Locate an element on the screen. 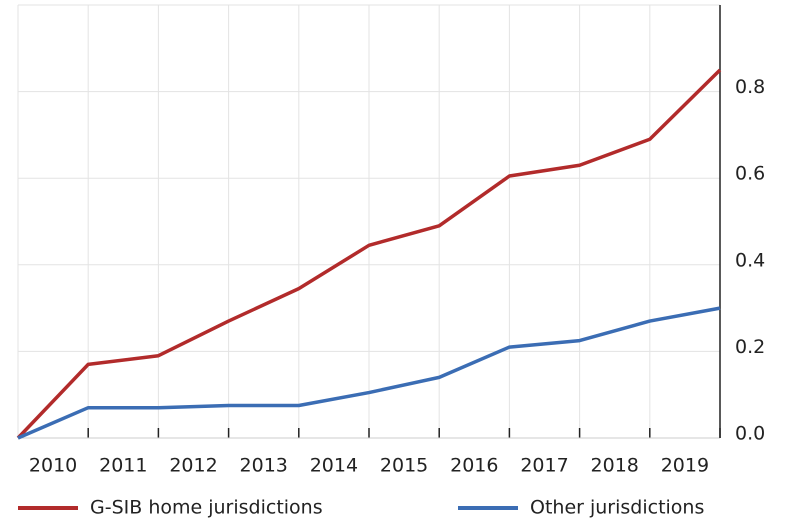 The image size is (788, 528). x-tick-label: 2011 is located at coordinates (123, 466).